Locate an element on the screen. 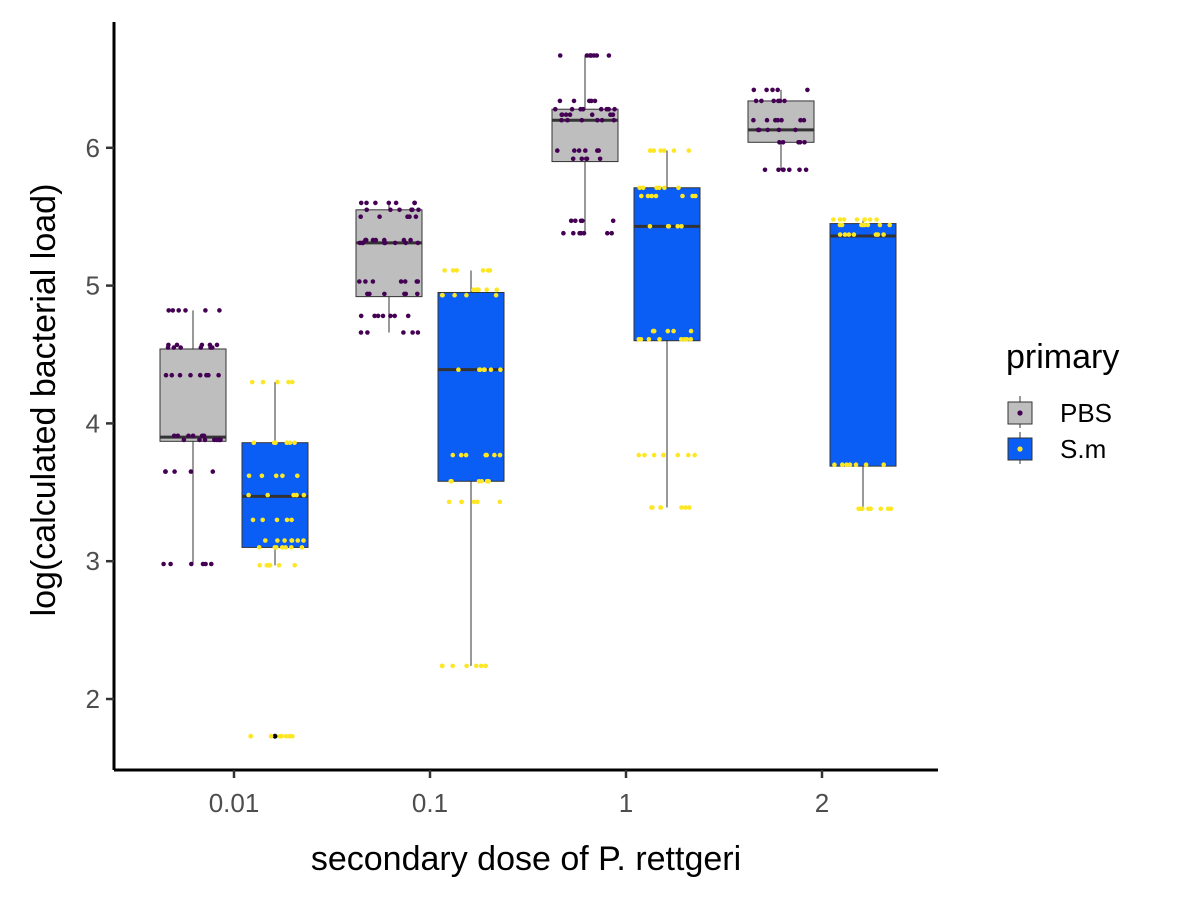  outlier-point is located at coordinates (275, 736).